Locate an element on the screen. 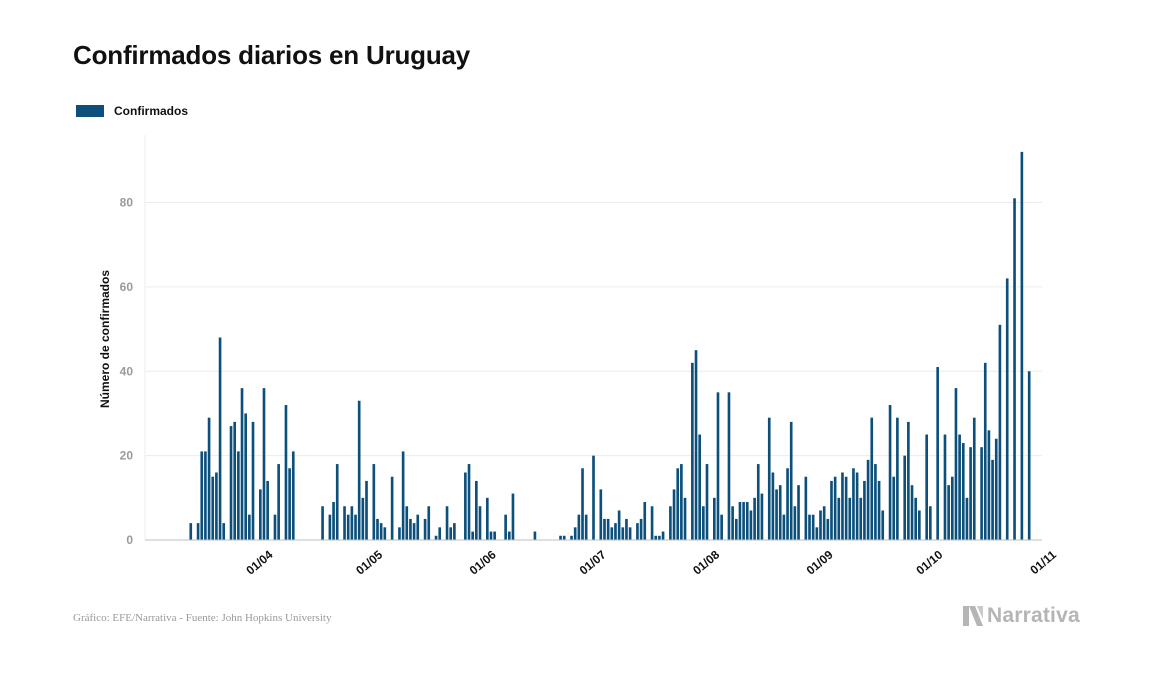  narrativa-logo-icon is located at coordinates (973, 616).